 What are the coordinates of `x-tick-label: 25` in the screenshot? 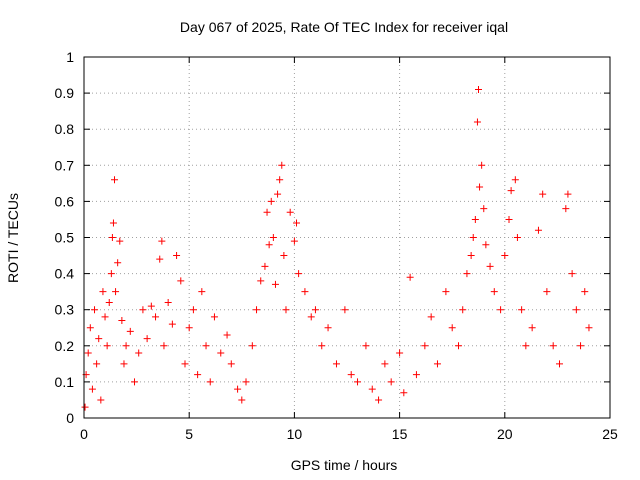 It's located at (610, 434).